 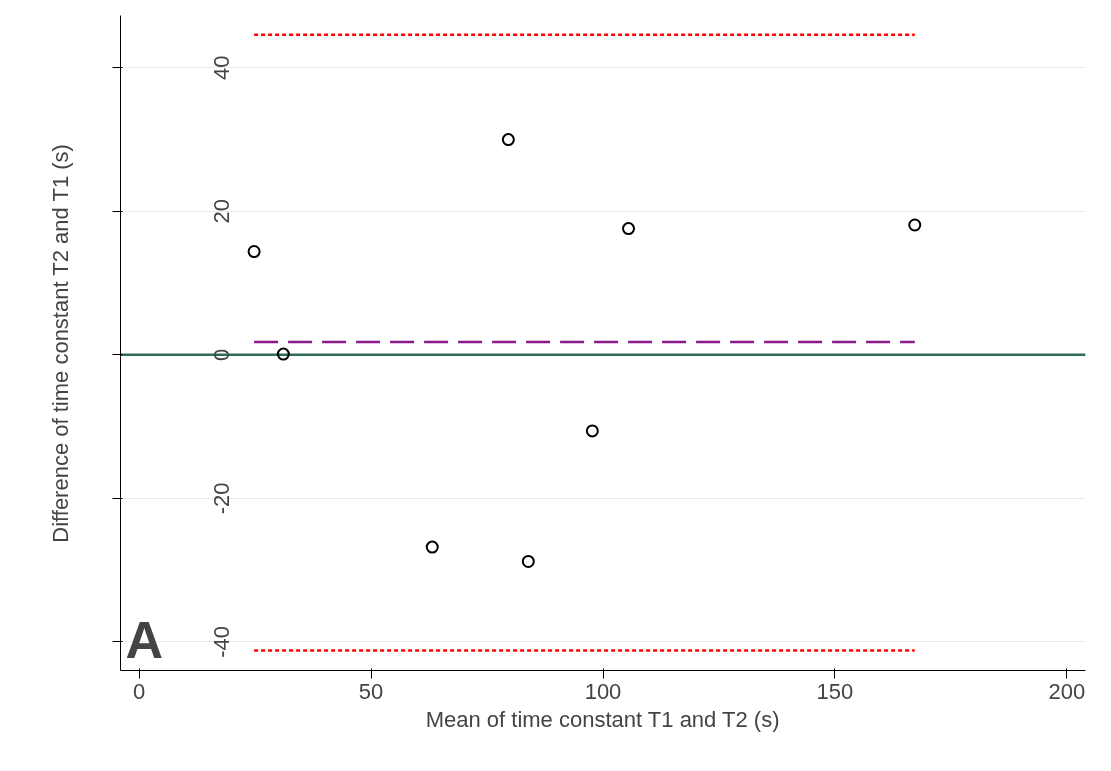 I want to click on y-tick-label: 40, so click(x=221, y=68).